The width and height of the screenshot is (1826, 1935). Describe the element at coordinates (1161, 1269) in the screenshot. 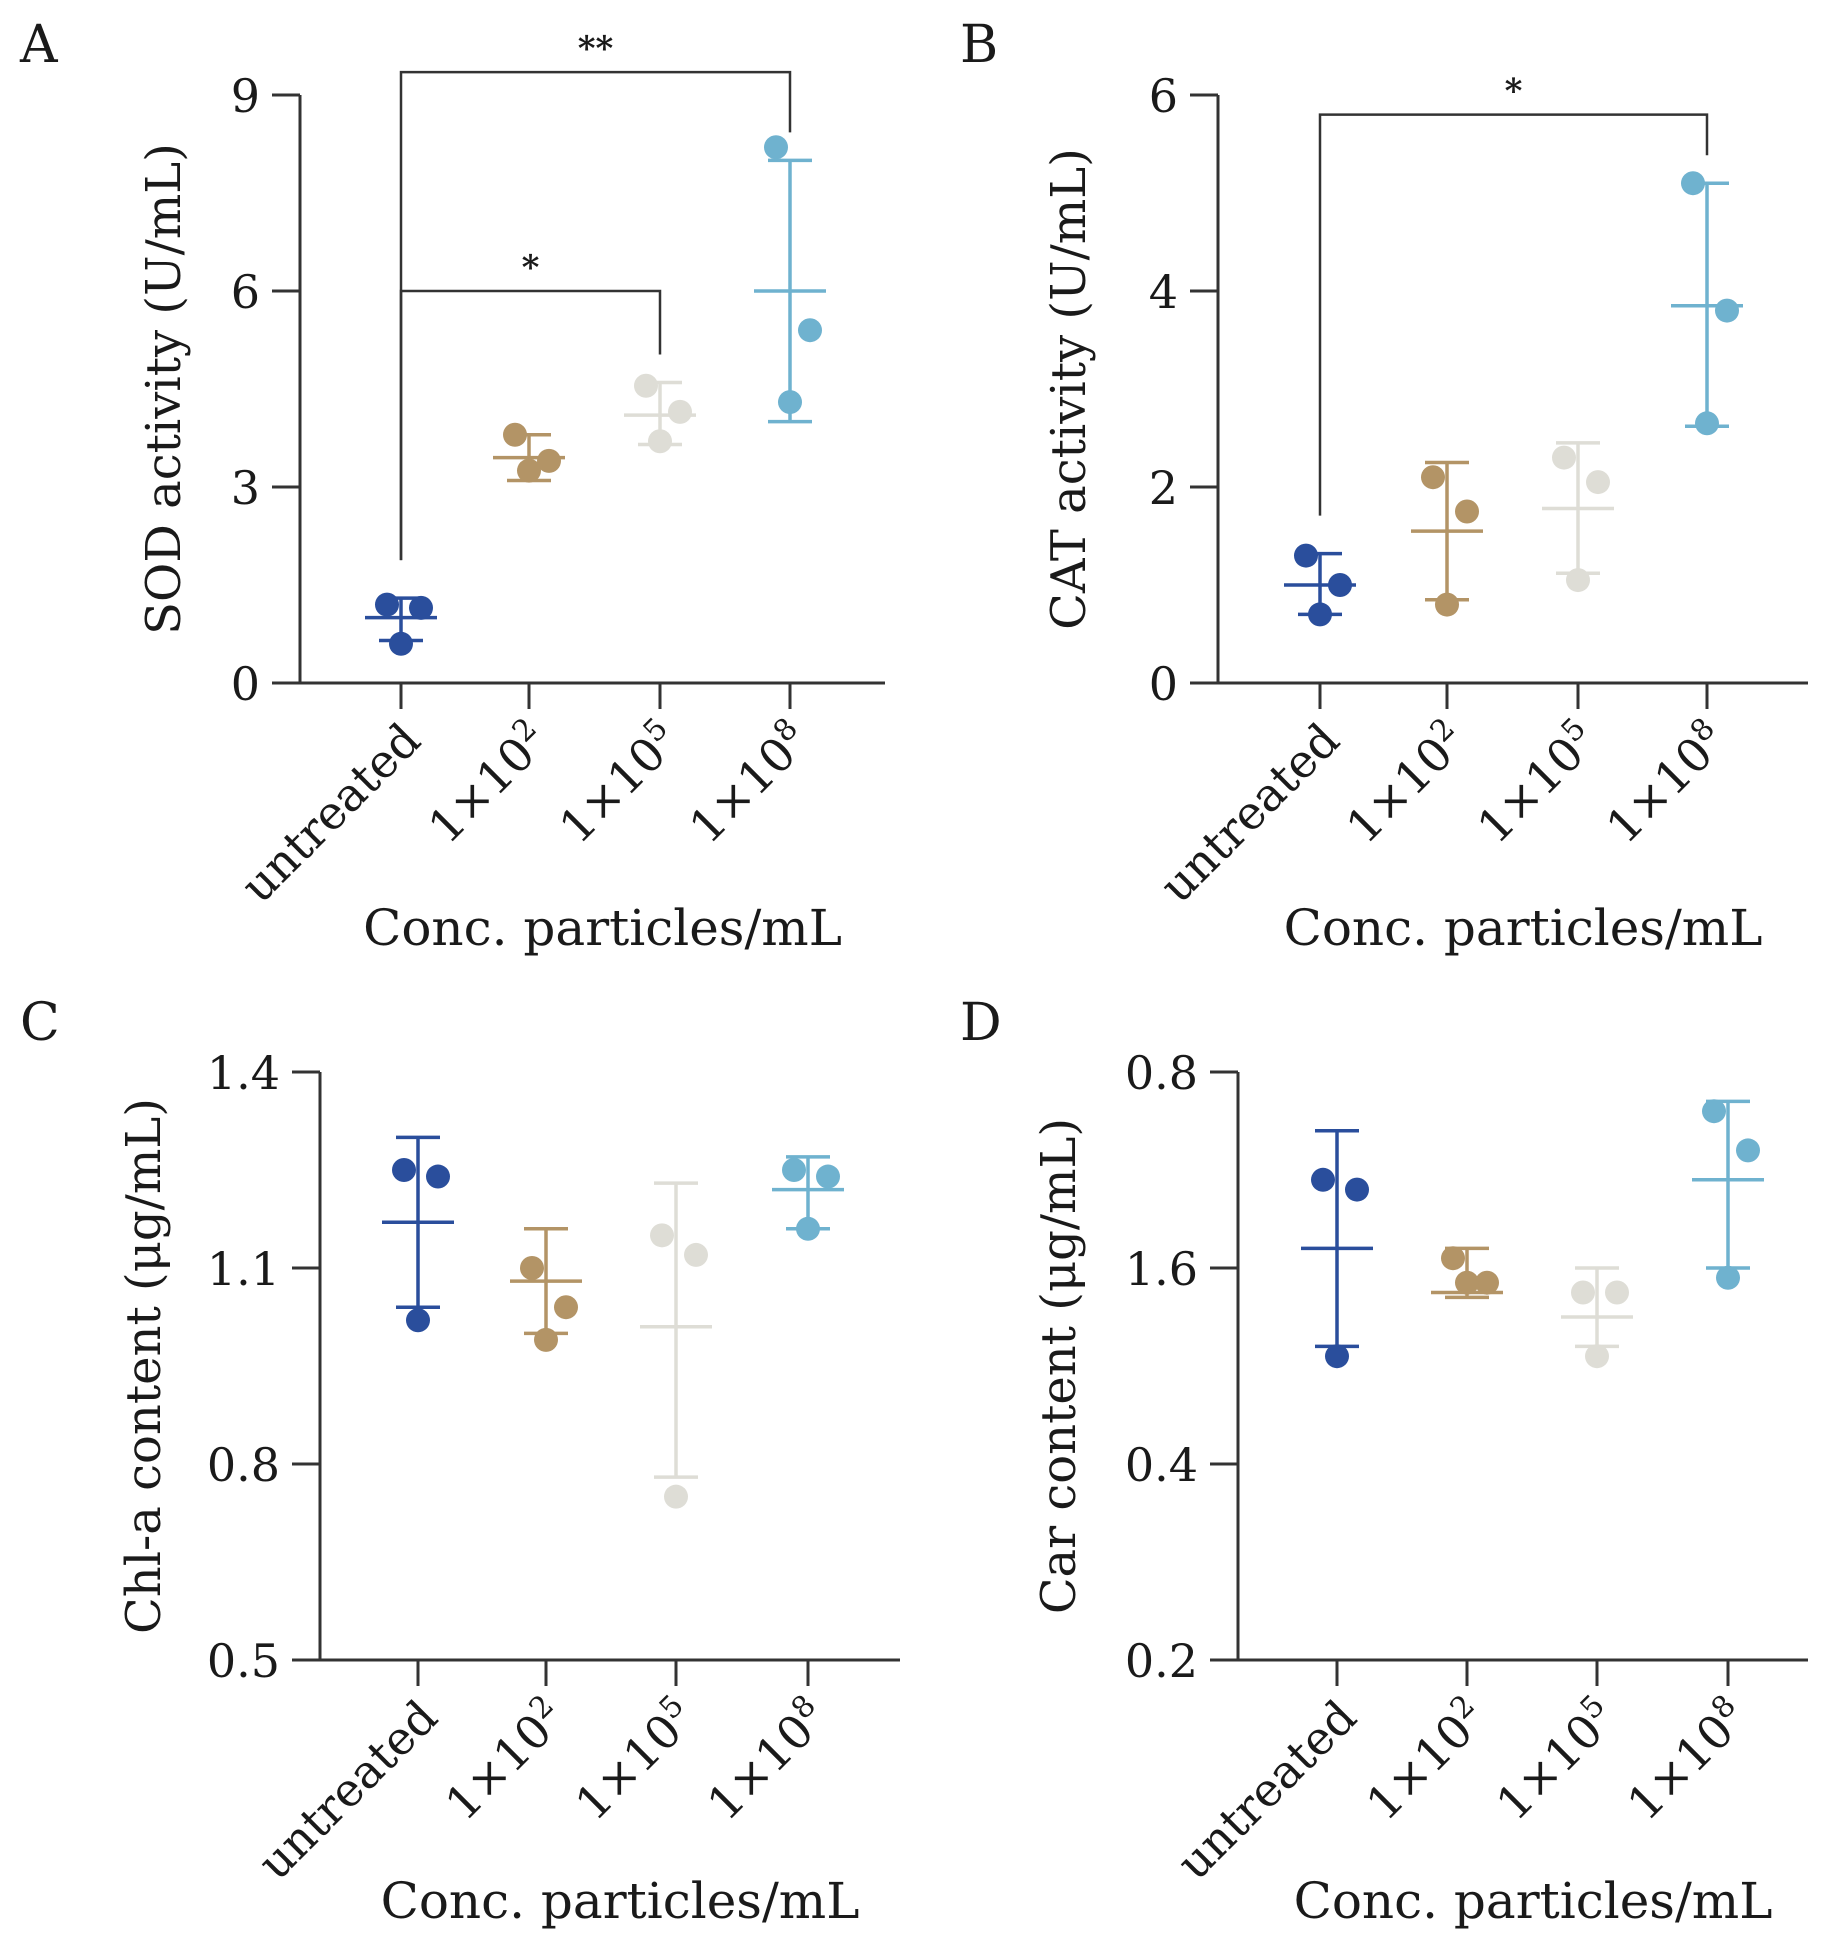

I see `y-tick-label: 1.6` at that location.